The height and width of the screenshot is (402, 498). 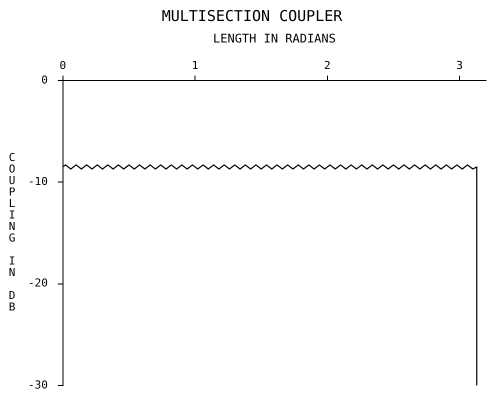 What do you see at coordinates (253, 15) in the screenshot?
I see `chart-title: MULTISECTION COUPLER` at bounding box center [253, 15].